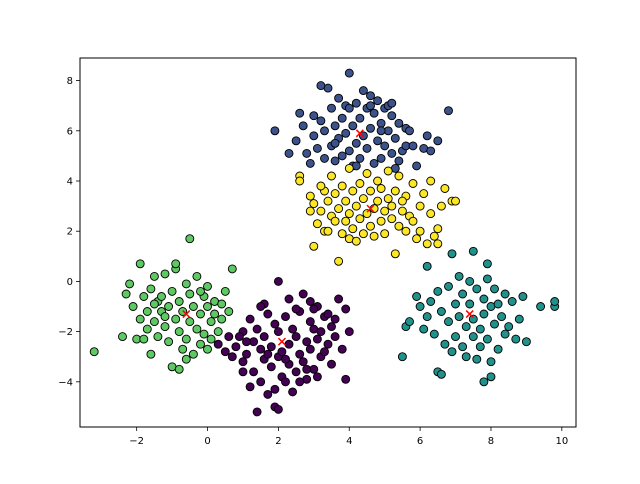 Image resolution: width=640 pixels, height=484 pixels. I want to click on y-tick-label: 8, so click(70, 81).